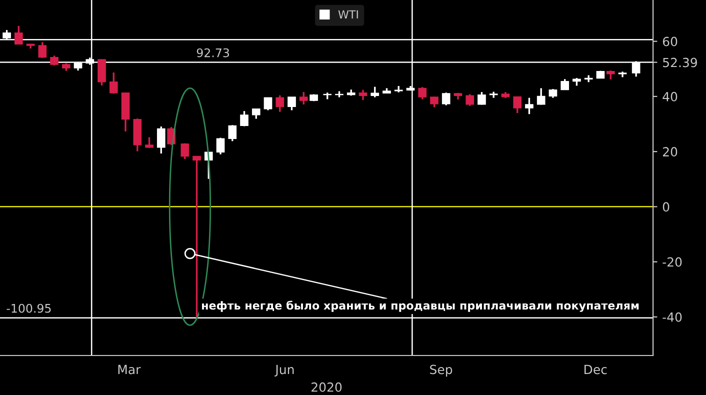 The width and height of the screenshot is (706, 395). What do you see at coordinates (212, 53) in the screenshot?
I see `annotation: 92.73` at bounding box center [212, 53].